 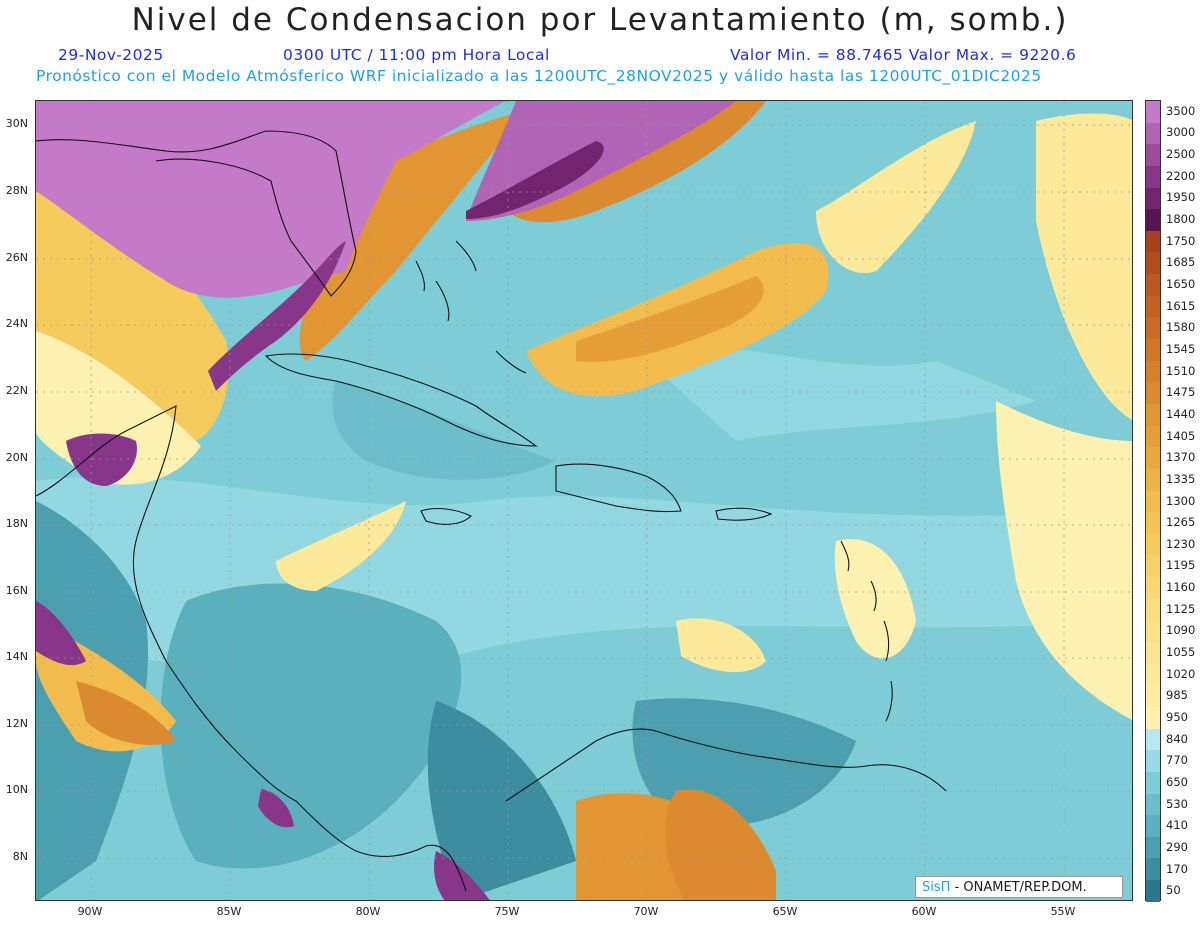 I want to click on legend-label: 1650, so click(x=1181, y=284).